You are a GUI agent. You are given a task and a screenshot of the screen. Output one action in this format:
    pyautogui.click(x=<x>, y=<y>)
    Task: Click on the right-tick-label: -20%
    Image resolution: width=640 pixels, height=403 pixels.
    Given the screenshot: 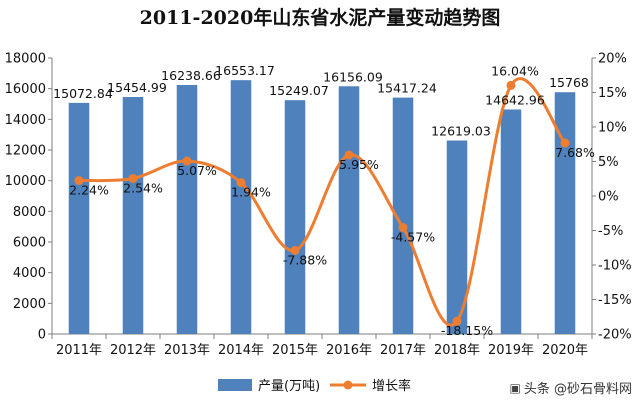 What is the action you would take?
    pyautogui.click(x=615, y=335)
    